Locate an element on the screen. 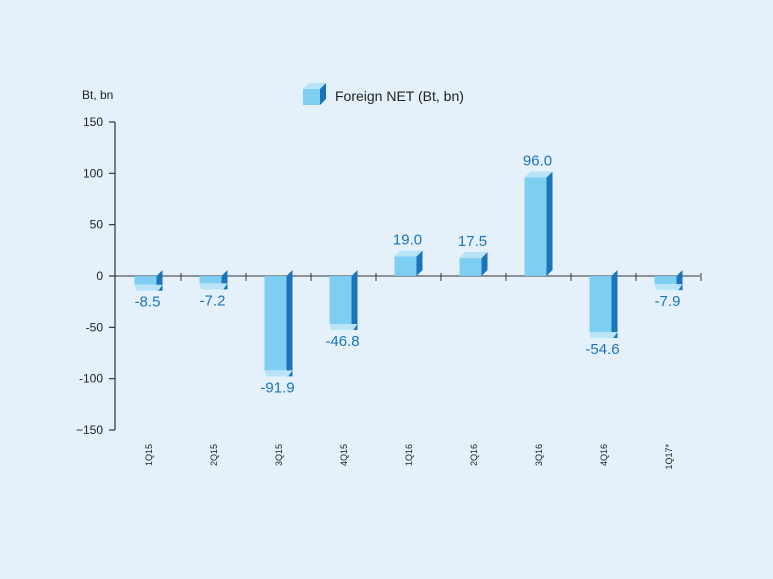  value-label: -54.6 is located at coordinates (602, 349).